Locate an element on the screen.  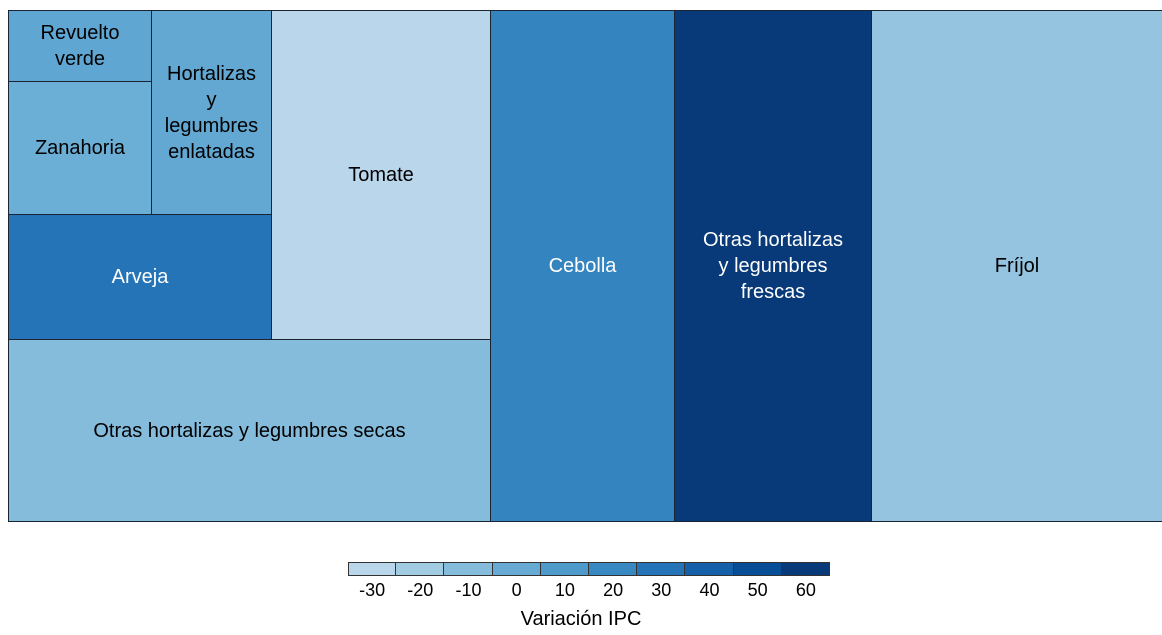
legend-tick-label: 50 is located at coordinates (757, 590).